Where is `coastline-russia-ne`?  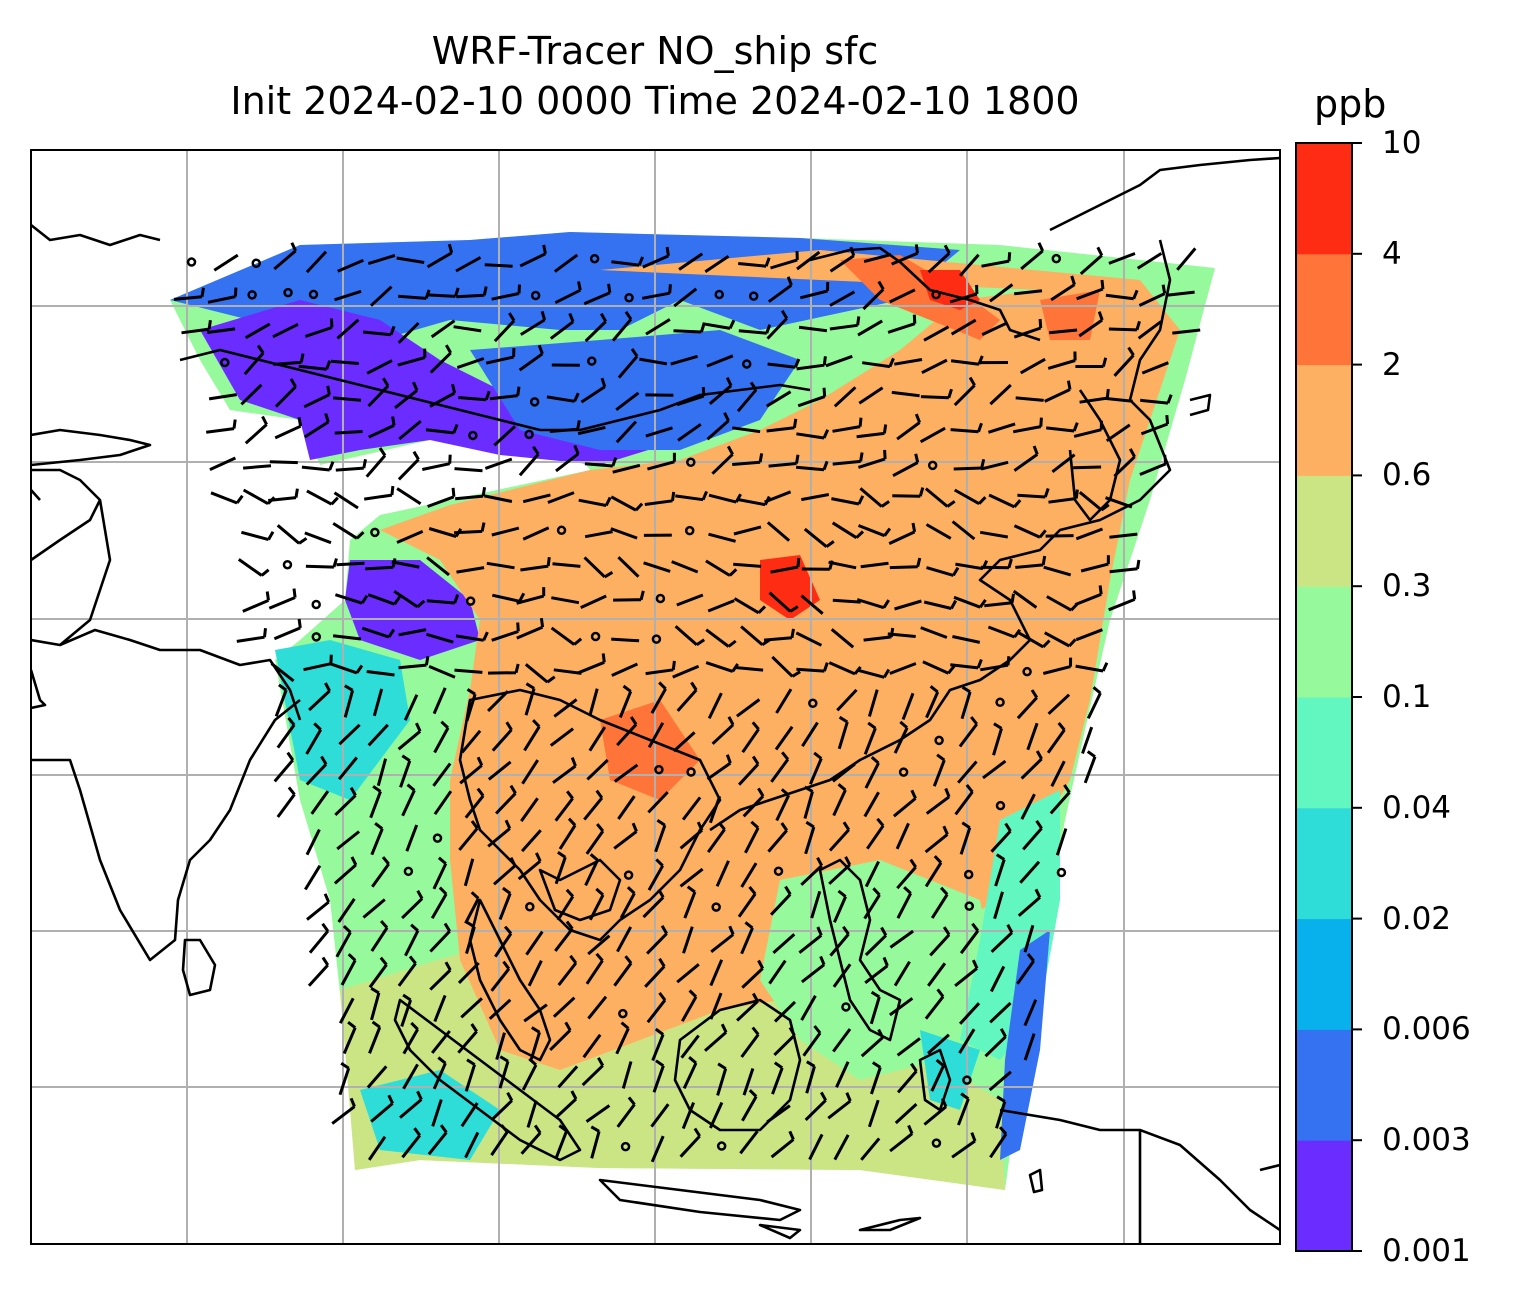
coastline-russia-ne is located at coordinates (1164, 286).